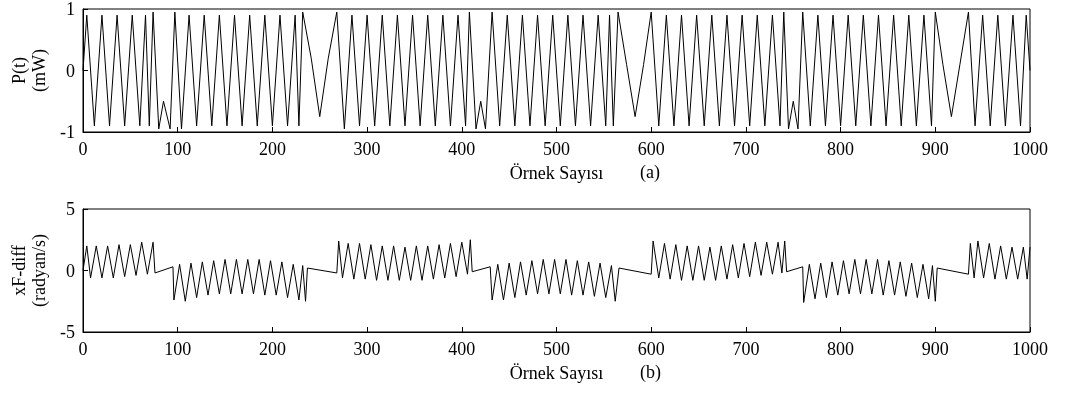 This screenshot has height=403, width=1088. I want to click on y-axis-title: P(t) (mW), so click(30, 70).